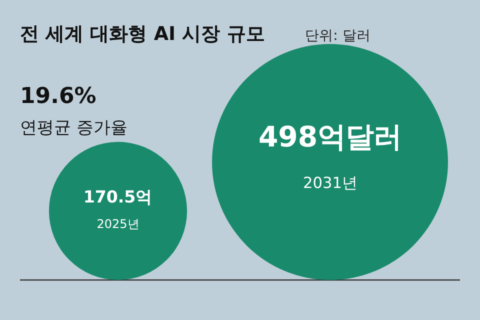  I want to click on text: 단위: 달러, so click(337, 36).